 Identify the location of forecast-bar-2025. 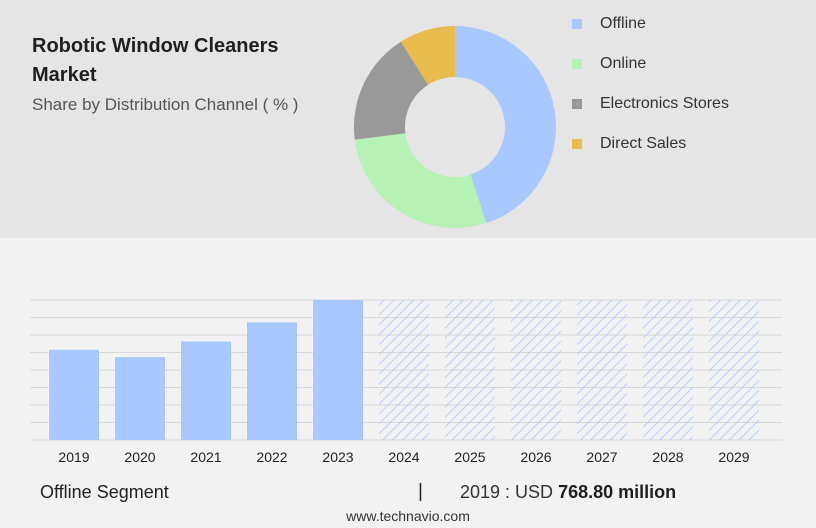
(470, 370).